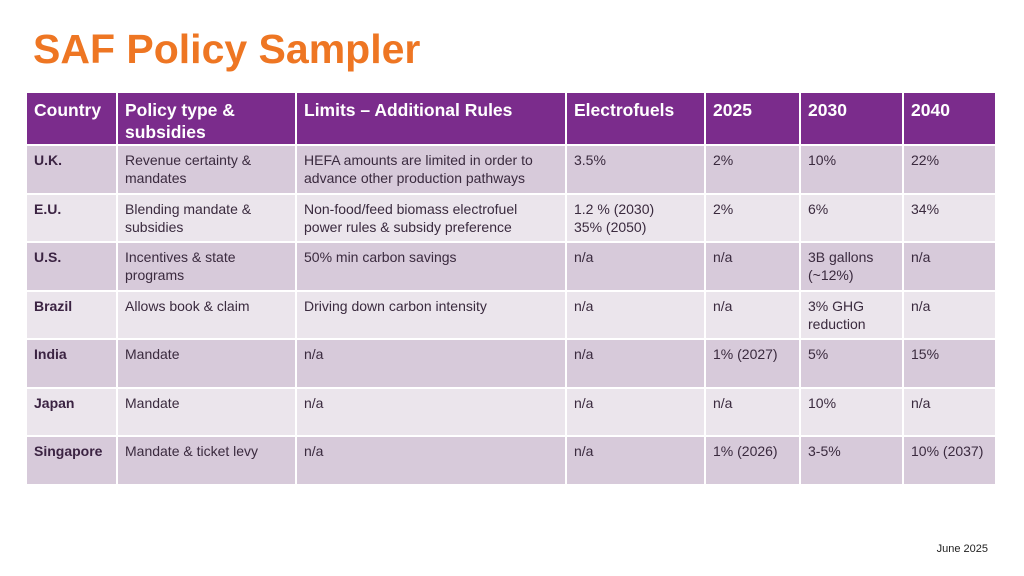  Describe the element at coordinates (206, 266) in the screenshot. I see `policy-type-cell: Incentives & state programs` at that location.